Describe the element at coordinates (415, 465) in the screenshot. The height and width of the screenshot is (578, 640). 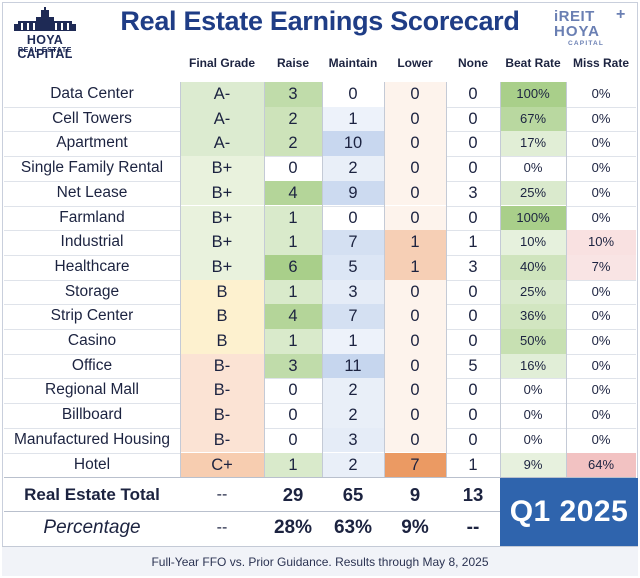
I see `cell-lower: 7` at that location.